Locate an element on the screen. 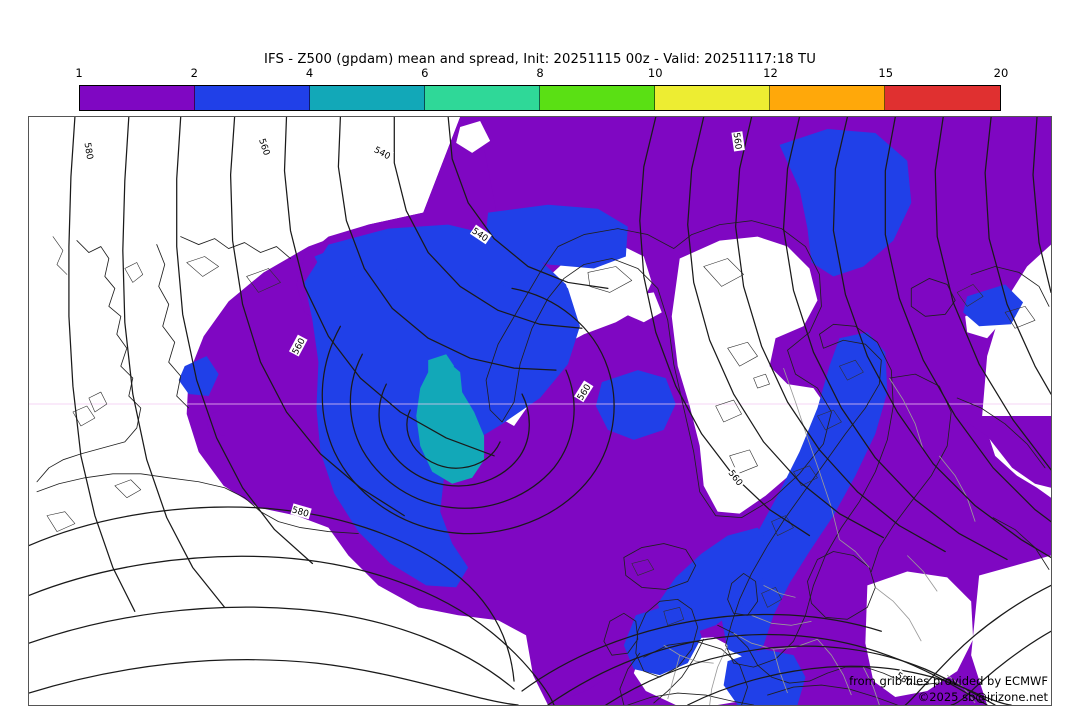  colorbar-gradient is located at coordinates (540, 98).